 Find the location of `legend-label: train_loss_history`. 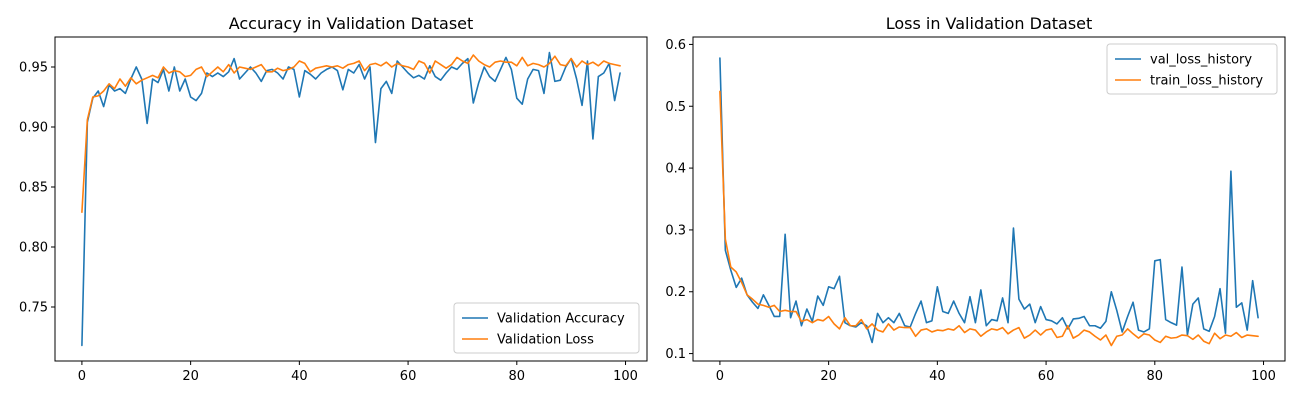

legend-label: train_loss_history is located at coordinates (1206, 81).